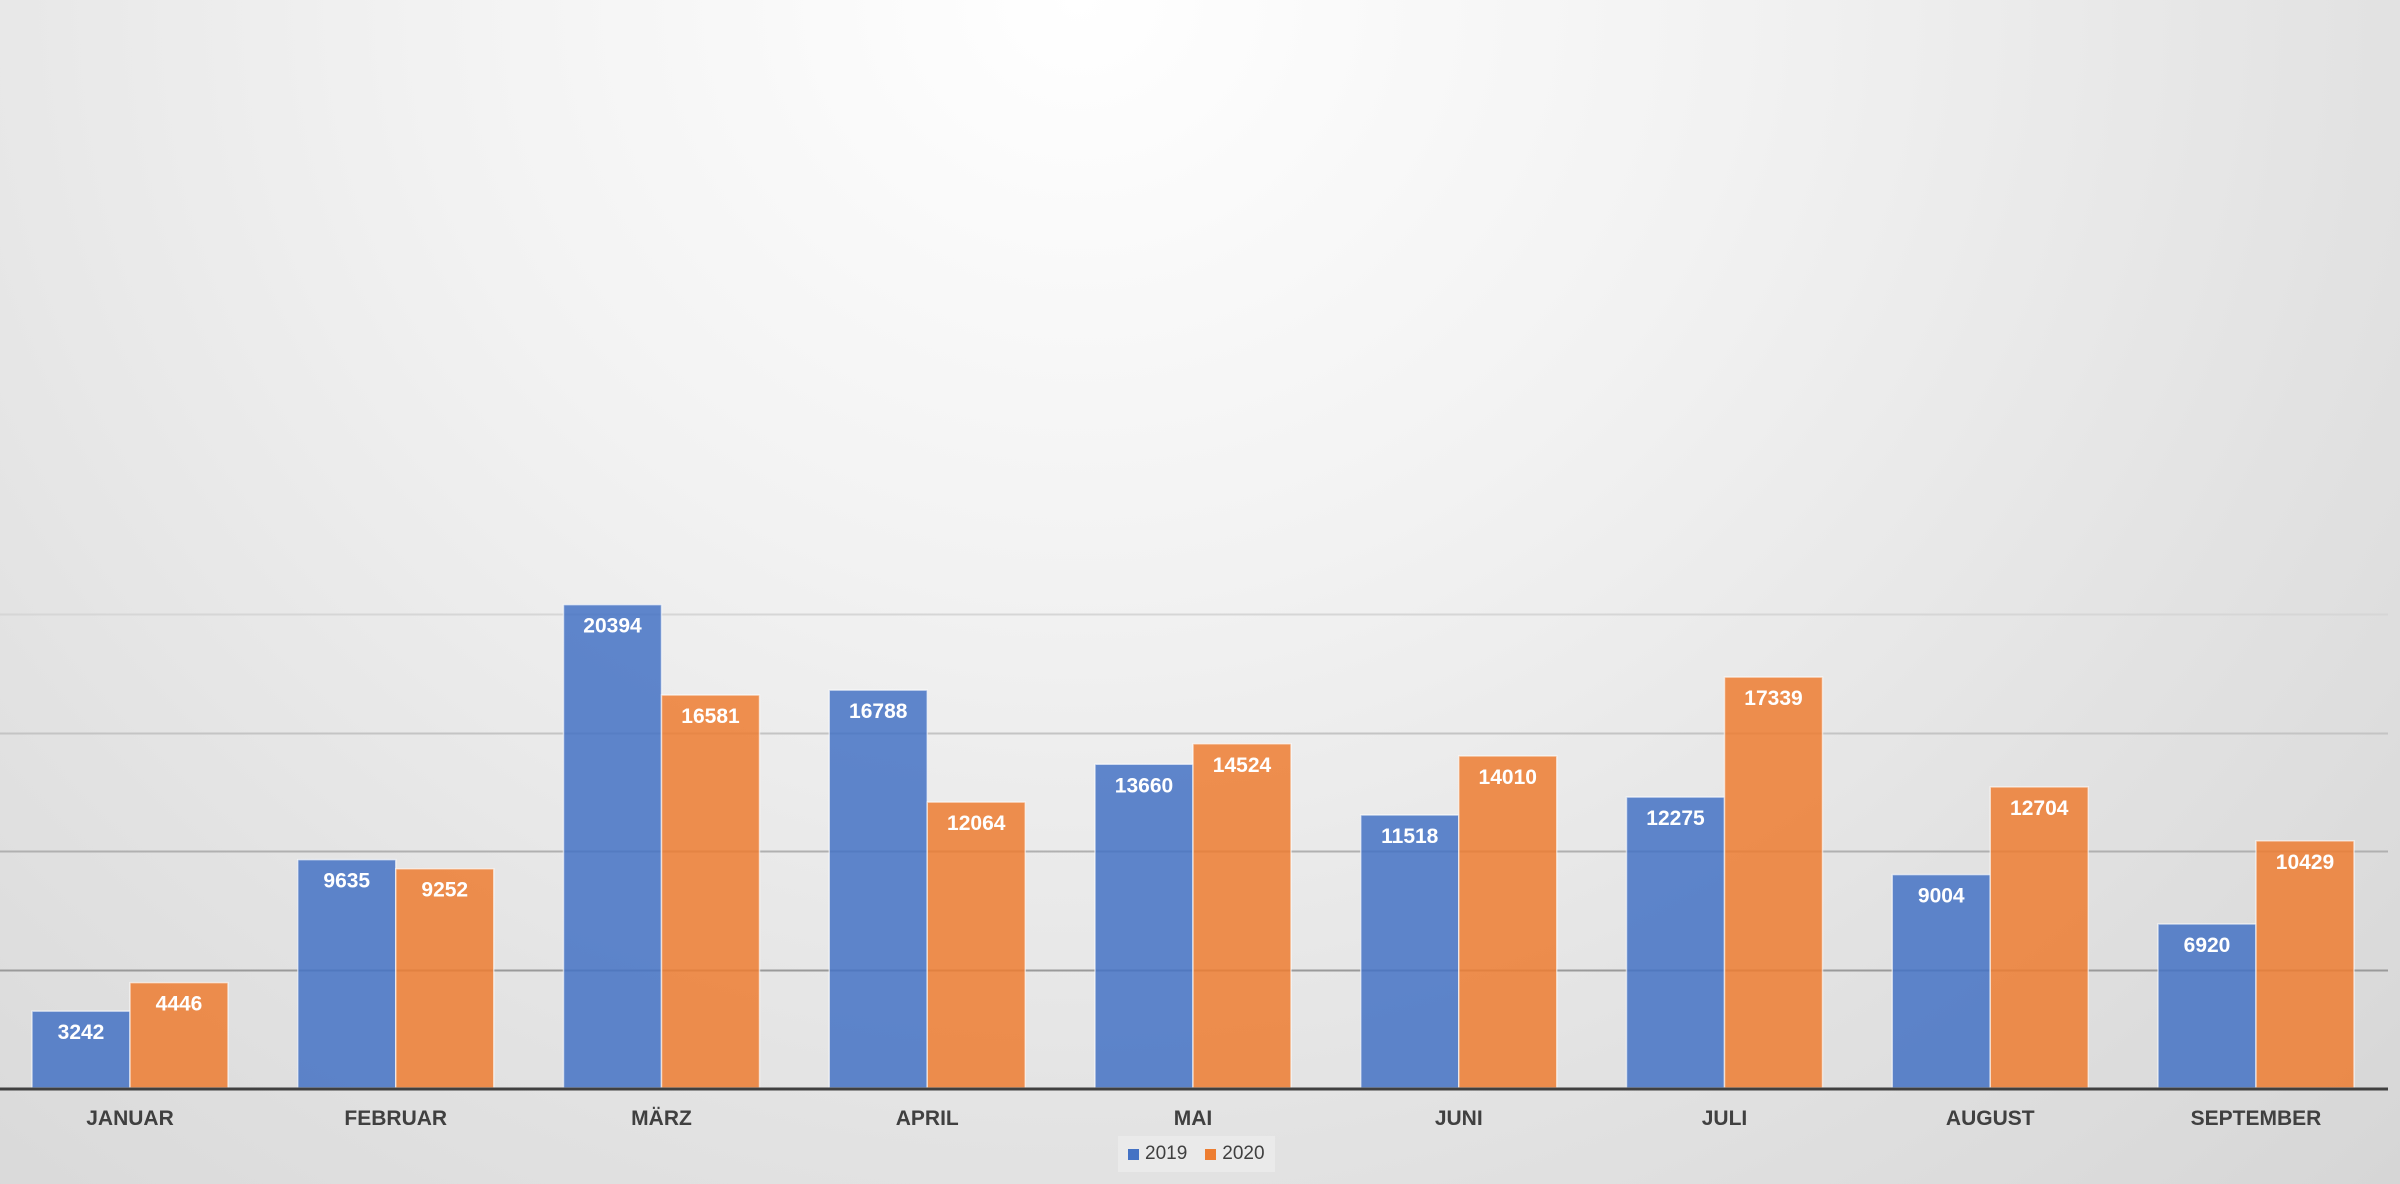 The image size is (2400, 1184). I want to click on data-label-2020-märz: 16581, so click(710, 716).